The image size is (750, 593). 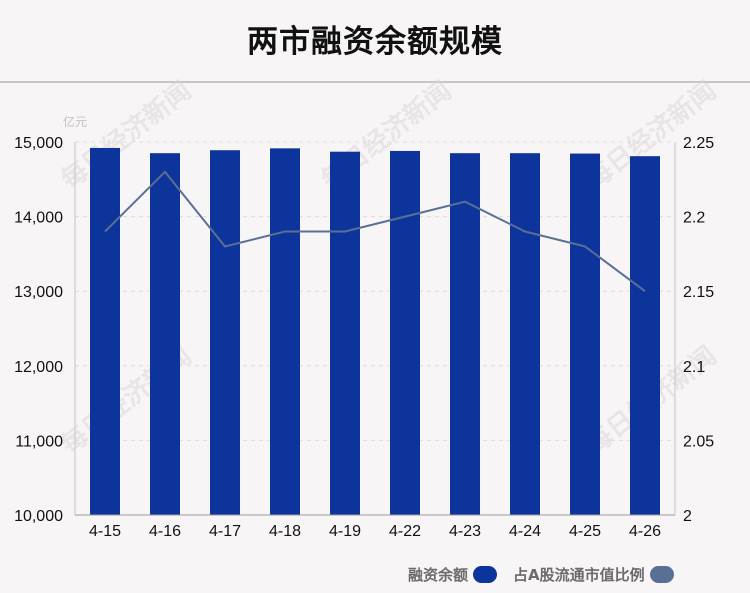 I want to click on legend-swatch-balance, so click(x=485, y=574).